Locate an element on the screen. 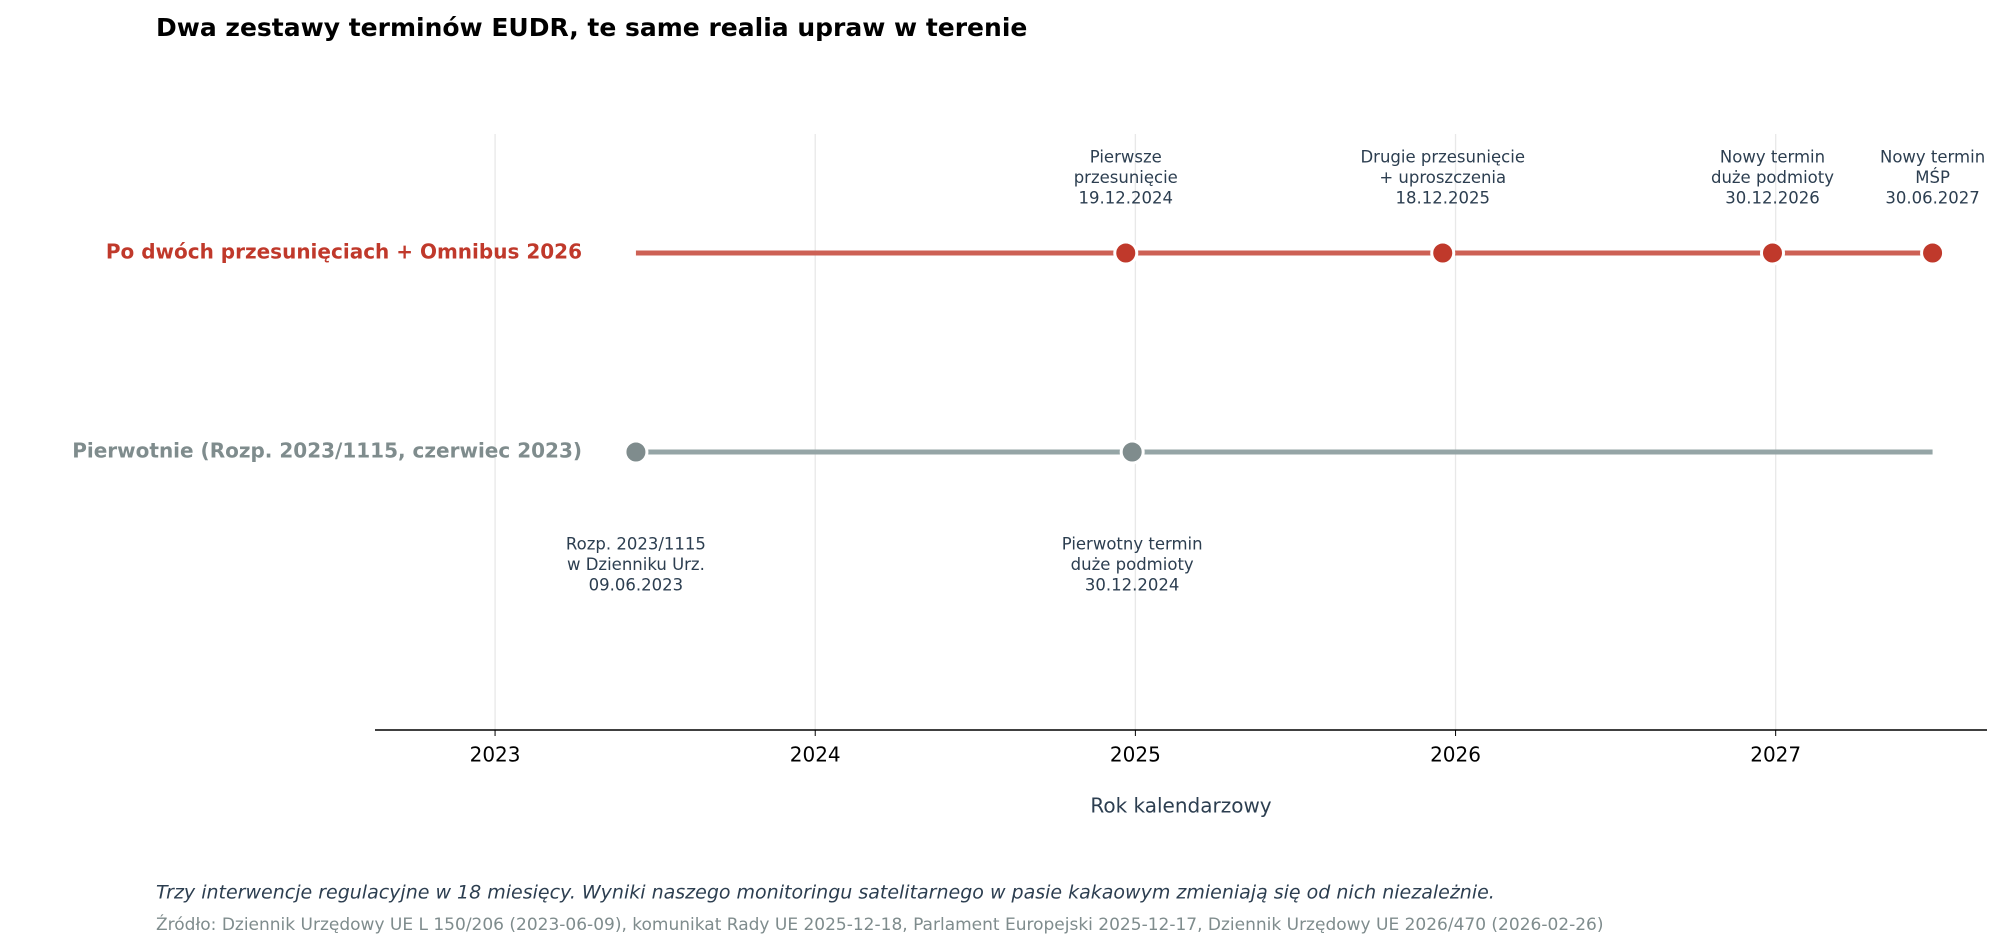 The width and height of the screenshot is (2007, 950). event-label: 30.06.2027 is located at coordinates (1932, 198).